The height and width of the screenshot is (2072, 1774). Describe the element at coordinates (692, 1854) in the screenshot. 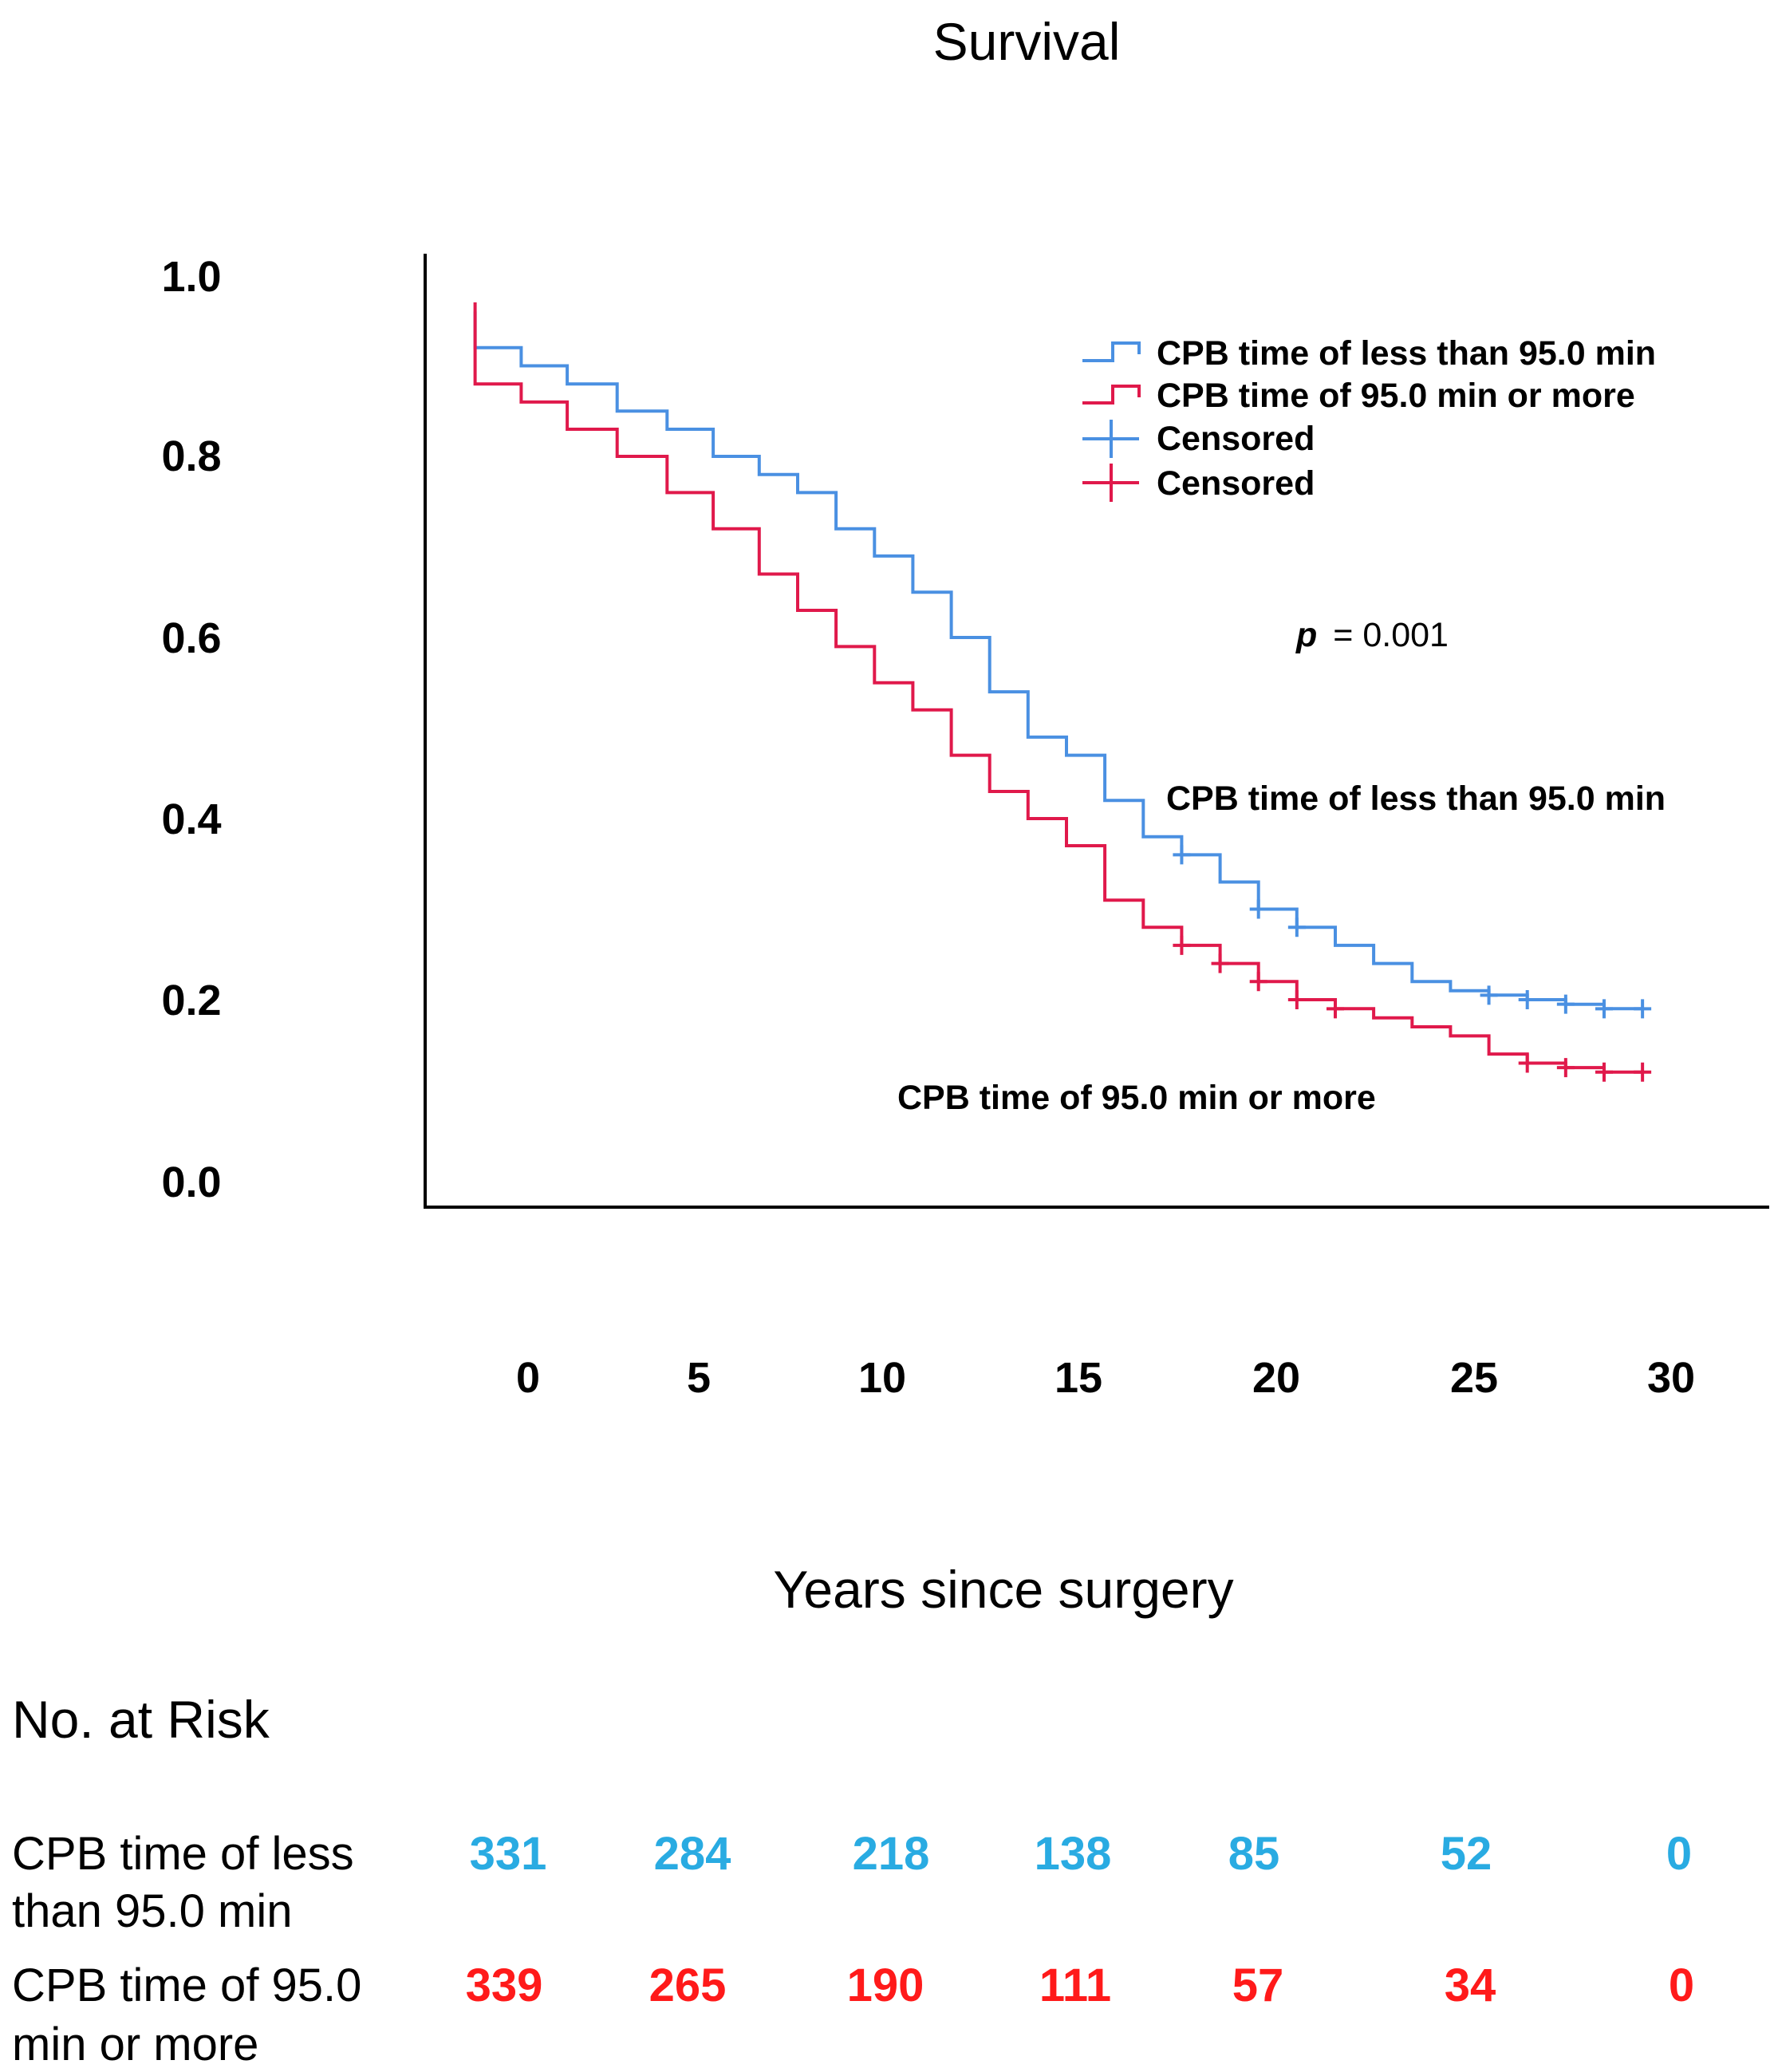

I see `risk-value: 284` at that location.